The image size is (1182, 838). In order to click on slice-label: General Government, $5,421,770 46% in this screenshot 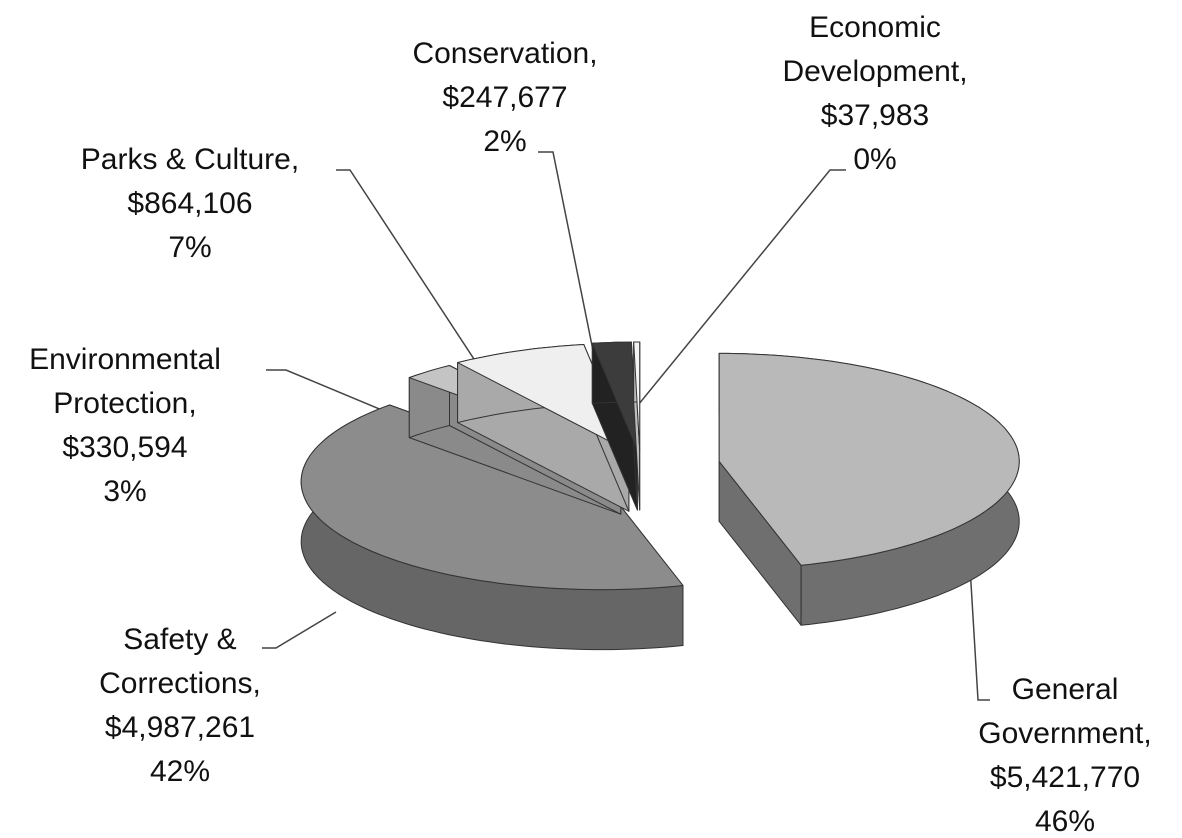, I will do `click(1065, 753)`.